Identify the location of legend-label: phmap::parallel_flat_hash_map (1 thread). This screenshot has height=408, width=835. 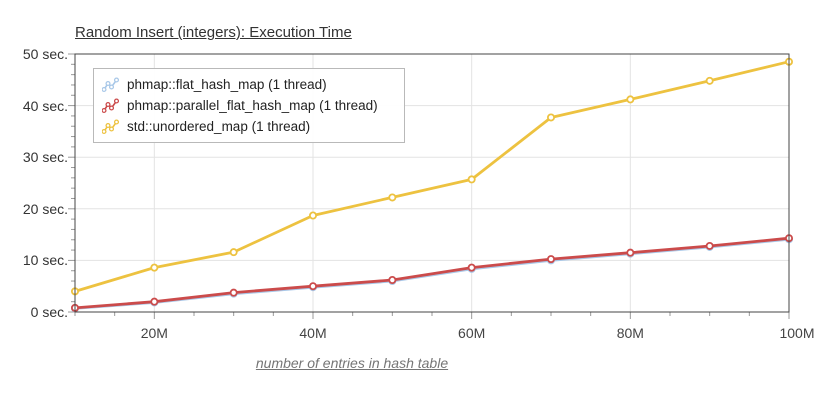
(252, 105).